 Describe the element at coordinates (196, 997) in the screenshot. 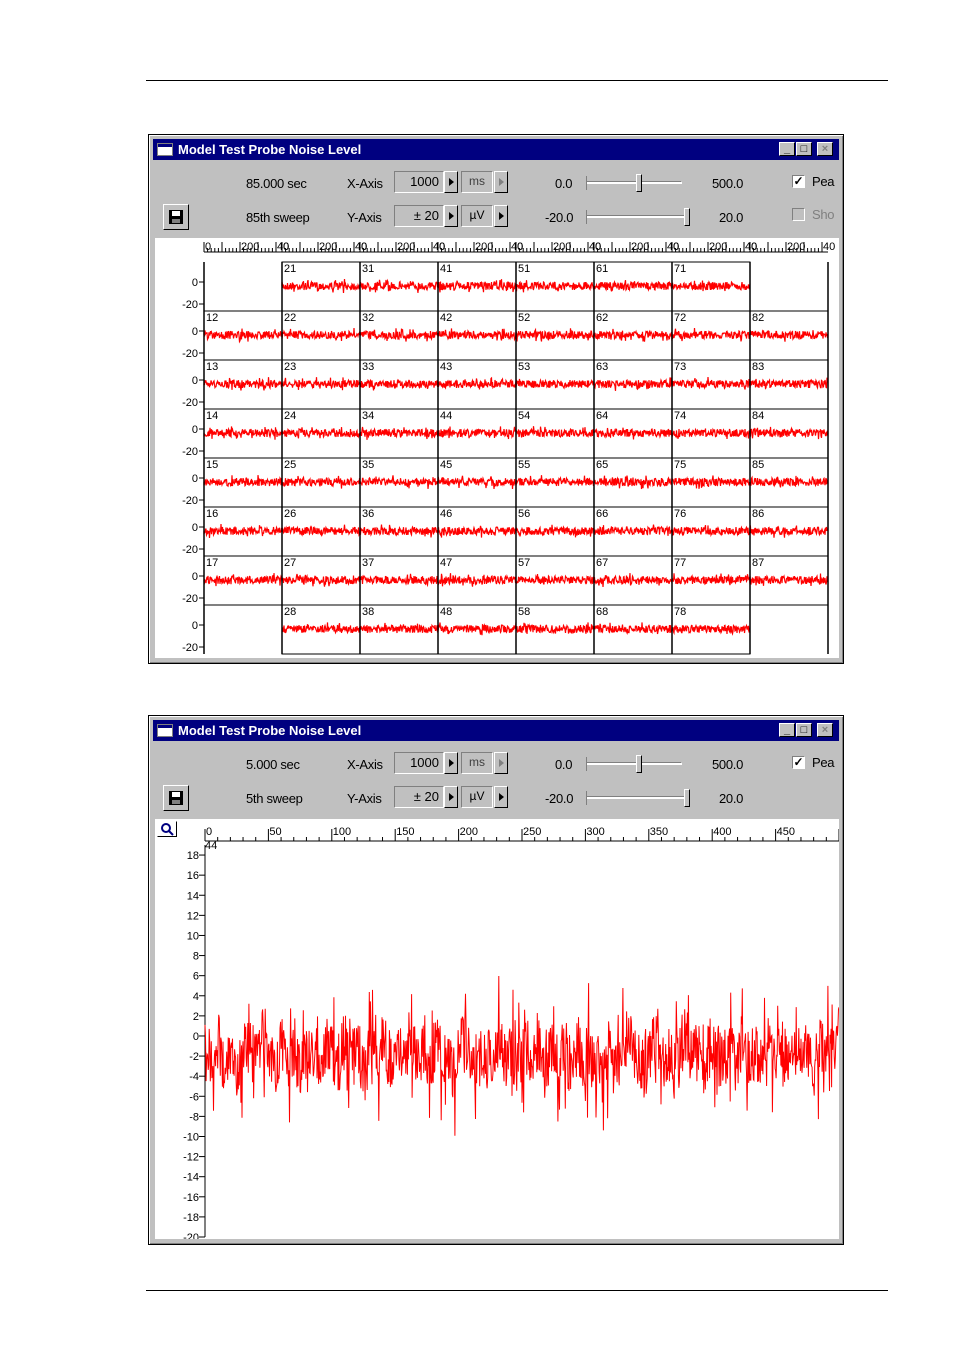

I see `y-tick-label: 4` at that location.